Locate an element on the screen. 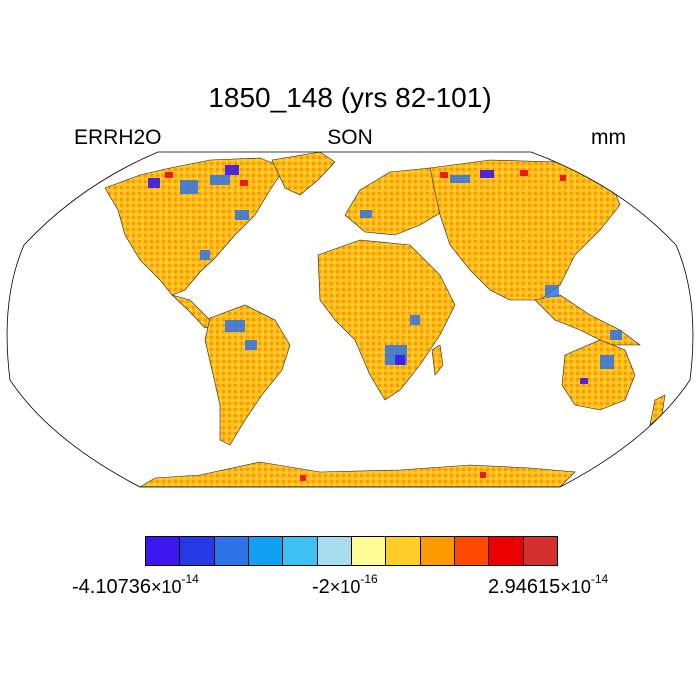  plot-title: 1850_148 (yrs 82-101) is located at coordinates (350, 97).